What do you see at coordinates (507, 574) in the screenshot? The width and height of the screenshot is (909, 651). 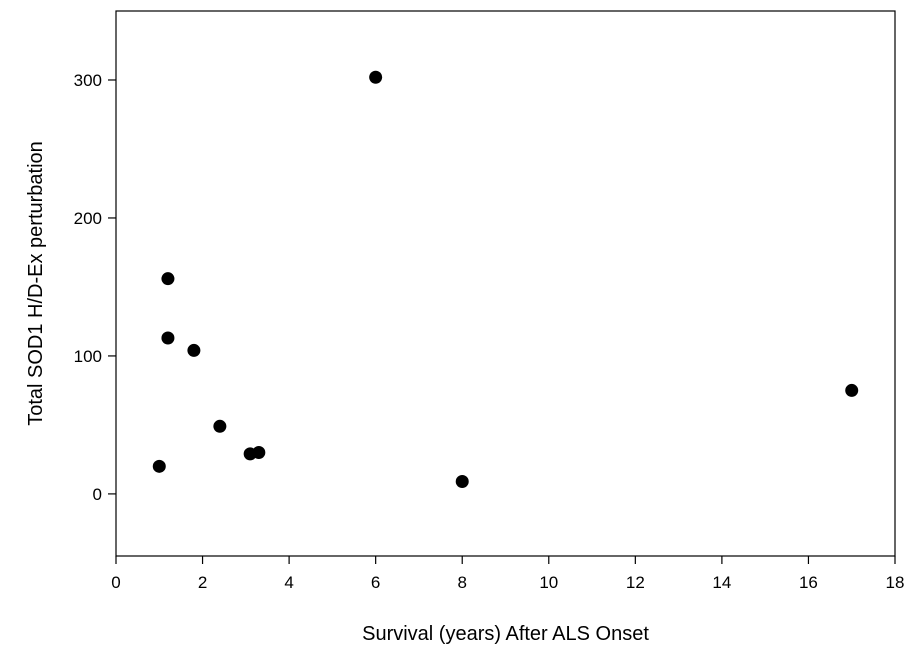 I see `x-axis: 0 2 4 6 8 10 12 14 16 18` at bounding box center [507, 574].